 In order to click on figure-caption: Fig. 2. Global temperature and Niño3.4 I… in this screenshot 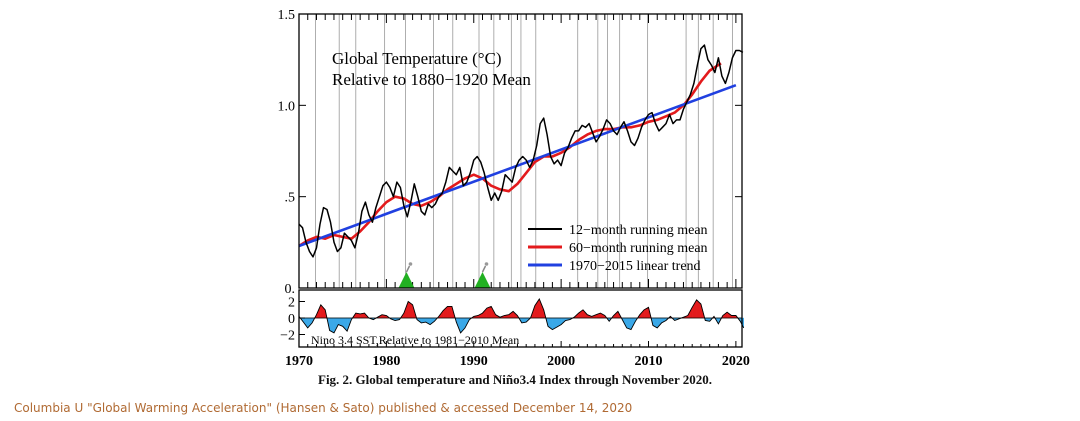, I will do `click(515, 379)`.